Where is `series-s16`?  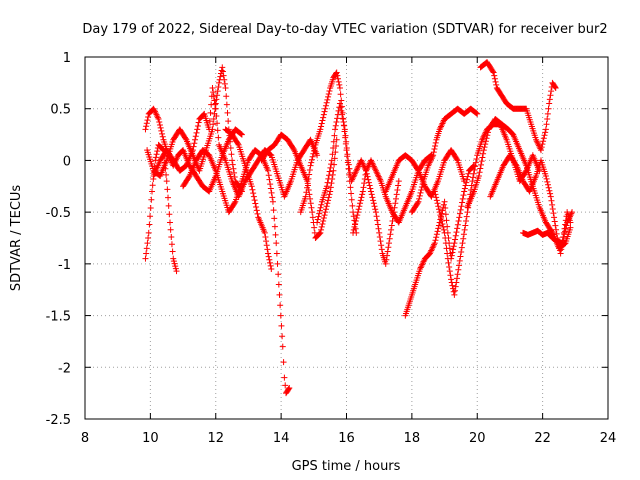 series-s16 is located at coordinates (518, 106).